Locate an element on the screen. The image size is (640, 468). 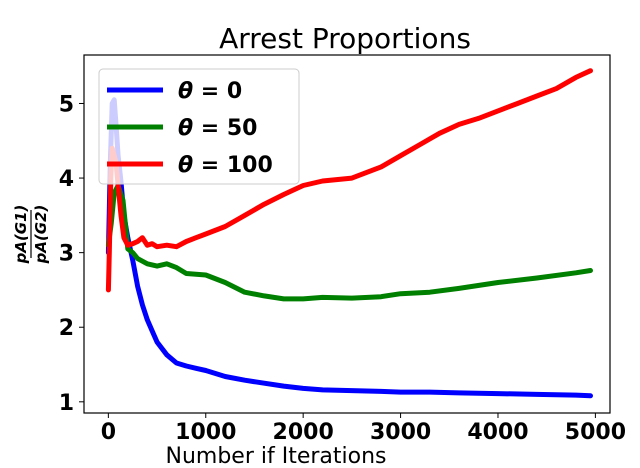
y-tick-label: 2 is located at coordinates (66, 328).